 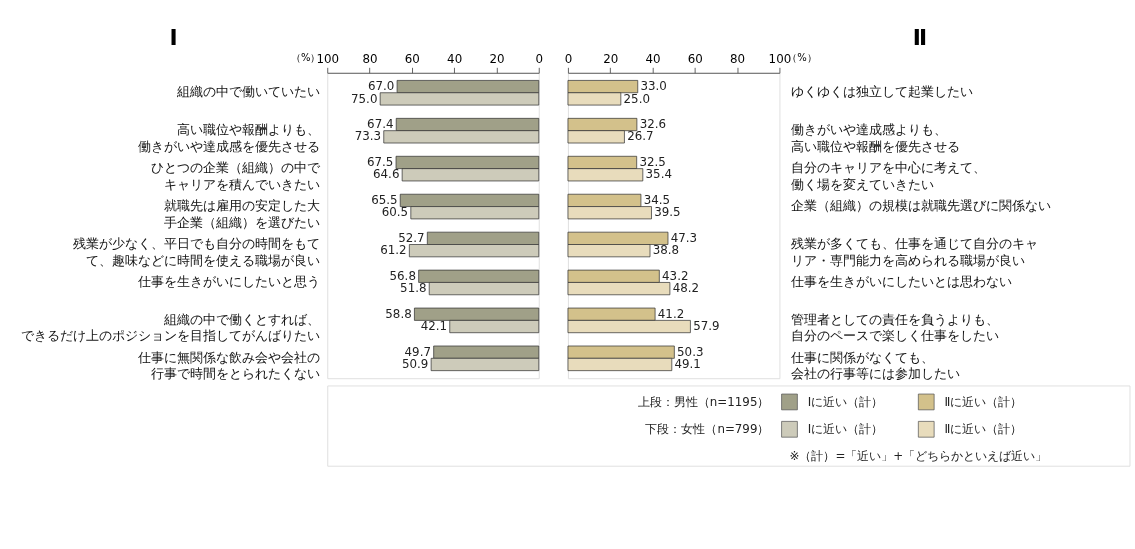 What do you see at coordinates (393, 250) in the screenshot?
I see `data-label: 61.2` at bounding box center [393, 250].